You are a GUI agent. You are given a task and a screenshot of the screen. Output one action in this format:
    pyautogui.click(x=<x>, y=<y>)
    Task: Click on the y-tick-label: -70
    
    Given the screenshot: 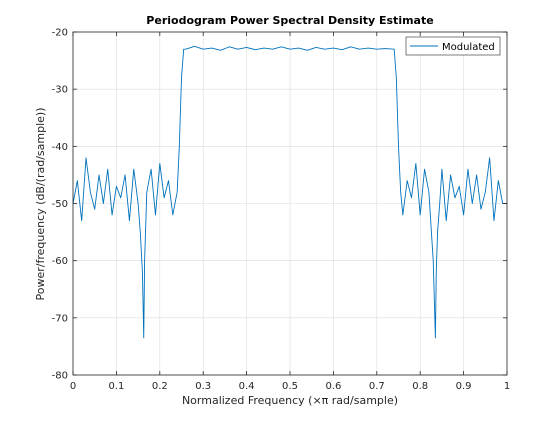 What is the action you would take?
    pyautogui.click(x=60, y=318)
    